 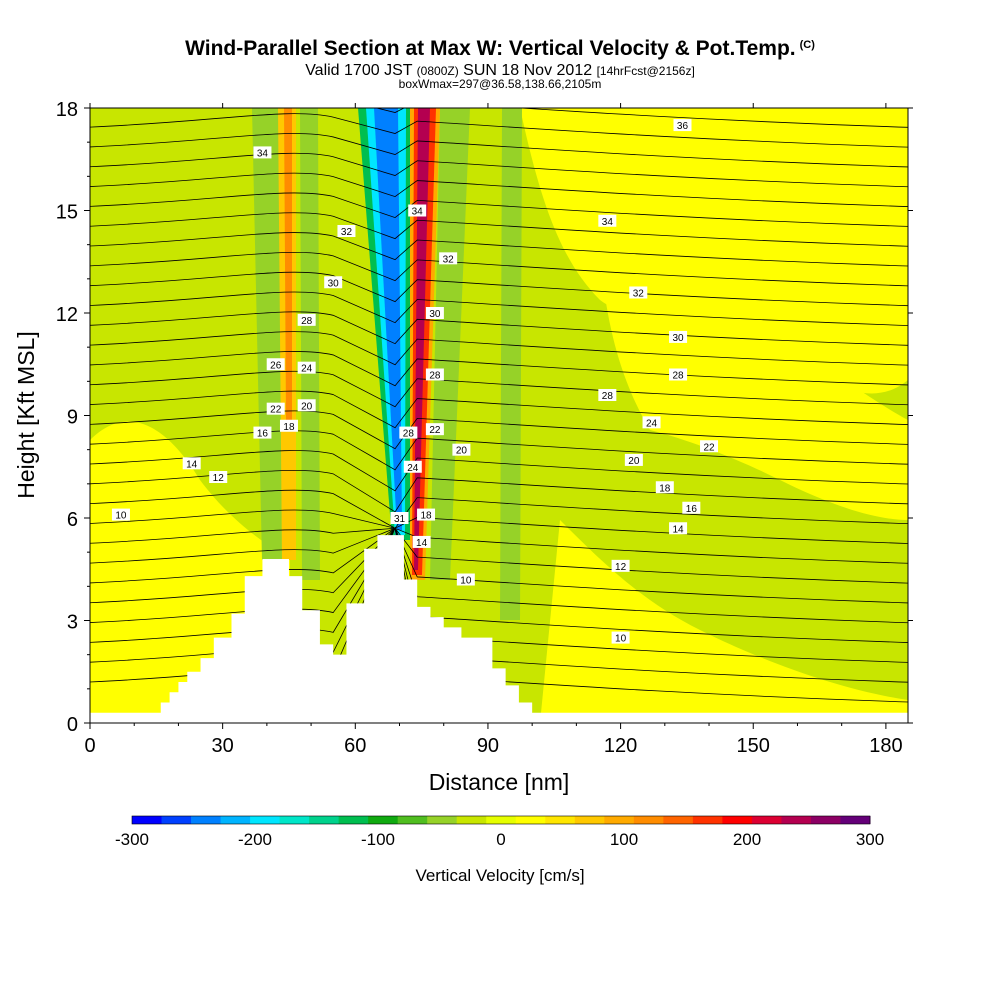 I want to click on green-band-left, so click(x=267, y=334).